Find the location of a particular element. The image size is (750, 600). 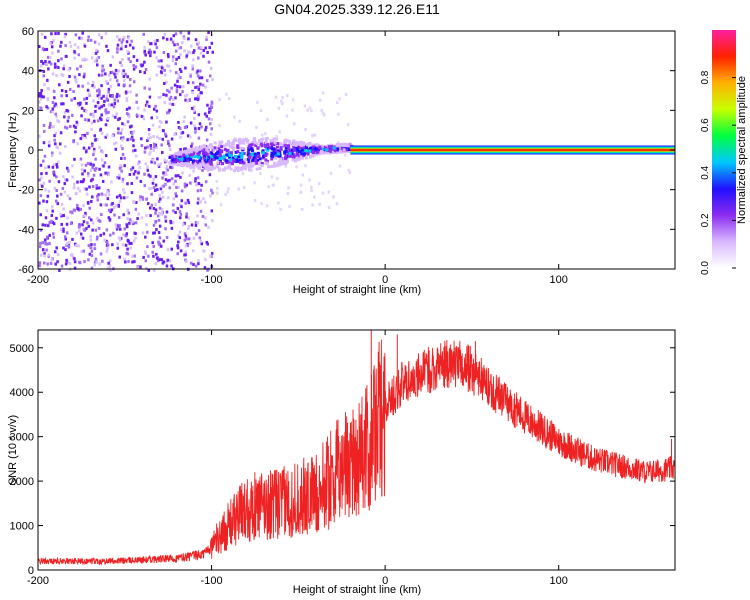

spectrogram-ytick-label: 20 is located at coordinates (28, 111).